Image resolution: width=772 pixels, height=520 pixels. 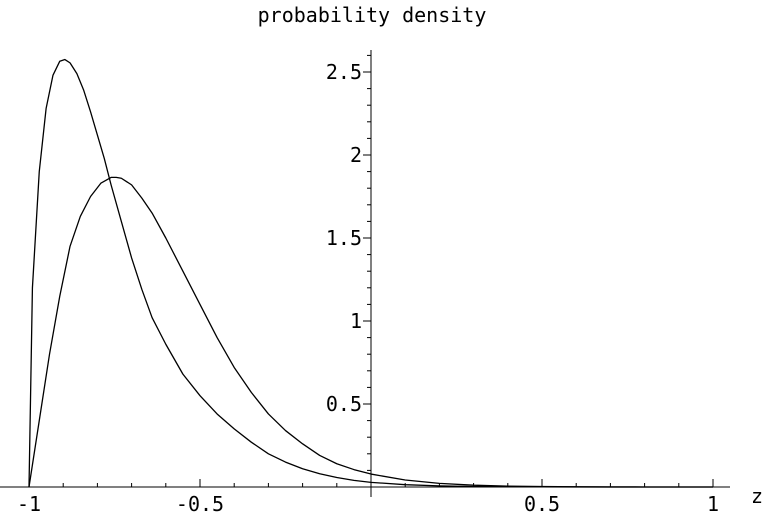 What do you see at coordinates (356, 321) in the screenshot?
I see `y-tick-label: 1` at bounding box center [356, 321].